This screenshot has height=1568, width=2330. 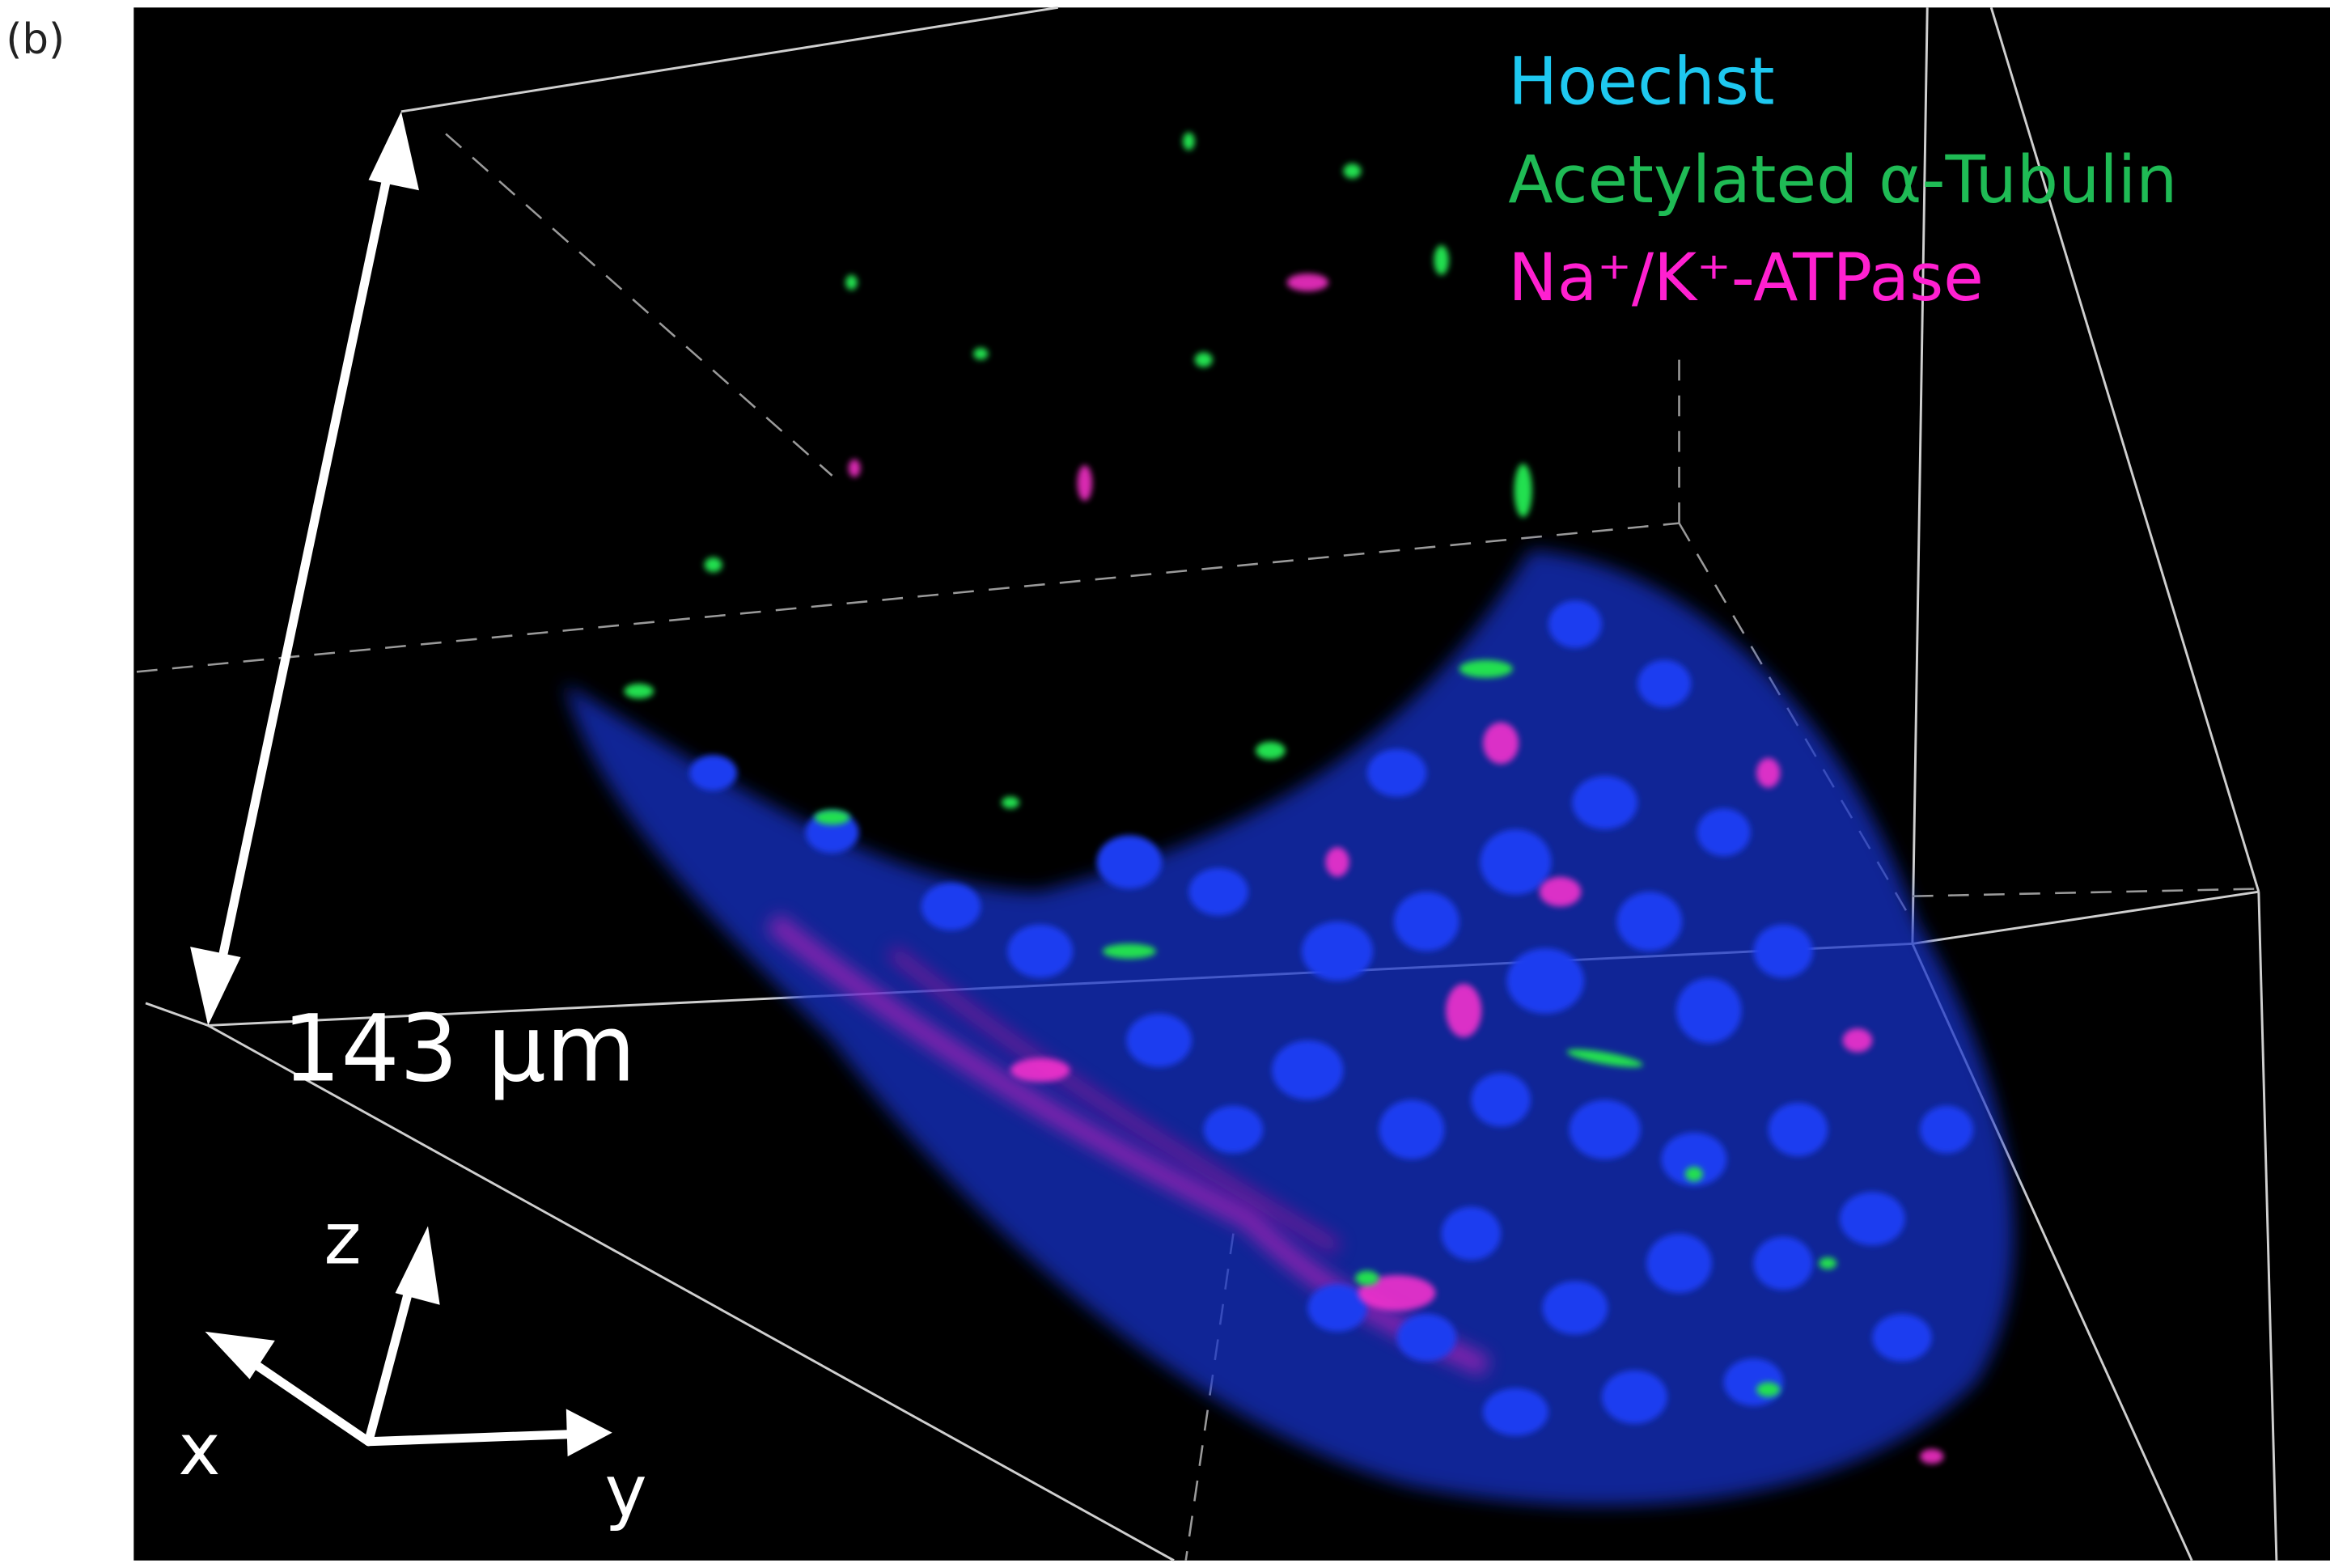 I want to click on axis-triad, so click(x=409, y=1341).